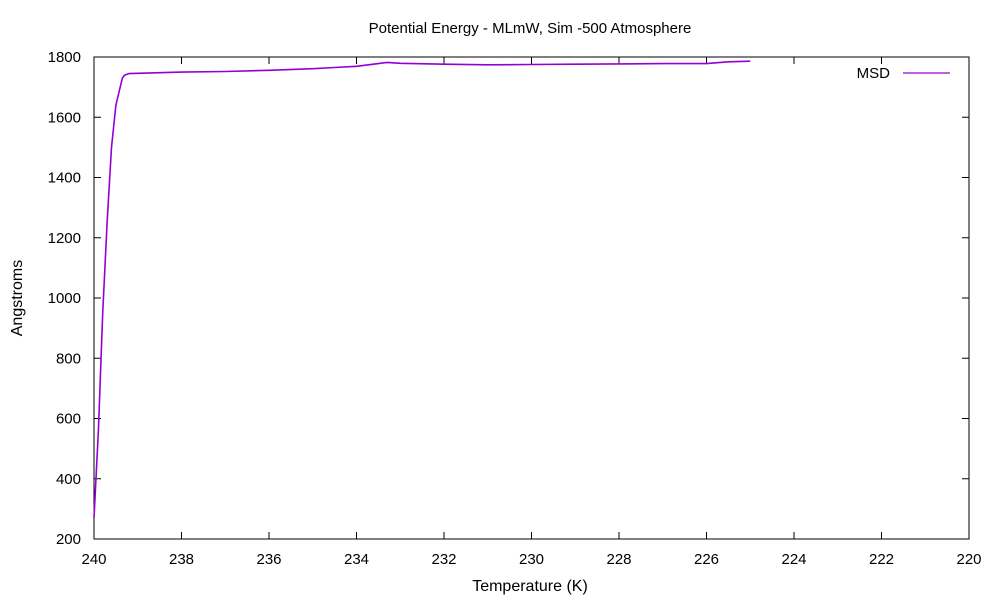 The image size is (1000, 600). Describe the element at coordinates (64, 298) in the screenshot. I see `y-tick-label: 1000` at that location.